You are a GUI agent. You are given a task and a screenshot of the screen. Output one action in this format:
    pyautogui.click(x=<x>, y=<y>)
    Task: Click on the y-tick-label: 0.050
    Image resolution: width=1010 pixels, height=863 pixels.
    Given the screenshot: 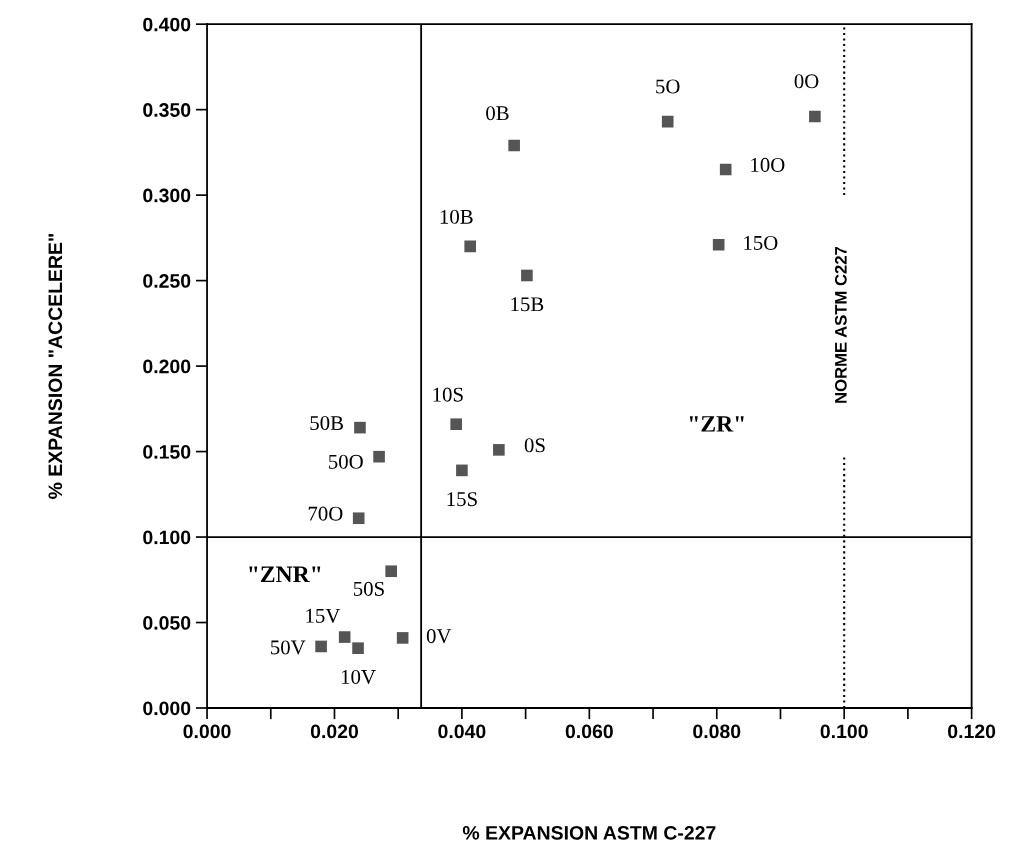 What is the action you would take?
    pyautogui.click(x=167, y=622)
    